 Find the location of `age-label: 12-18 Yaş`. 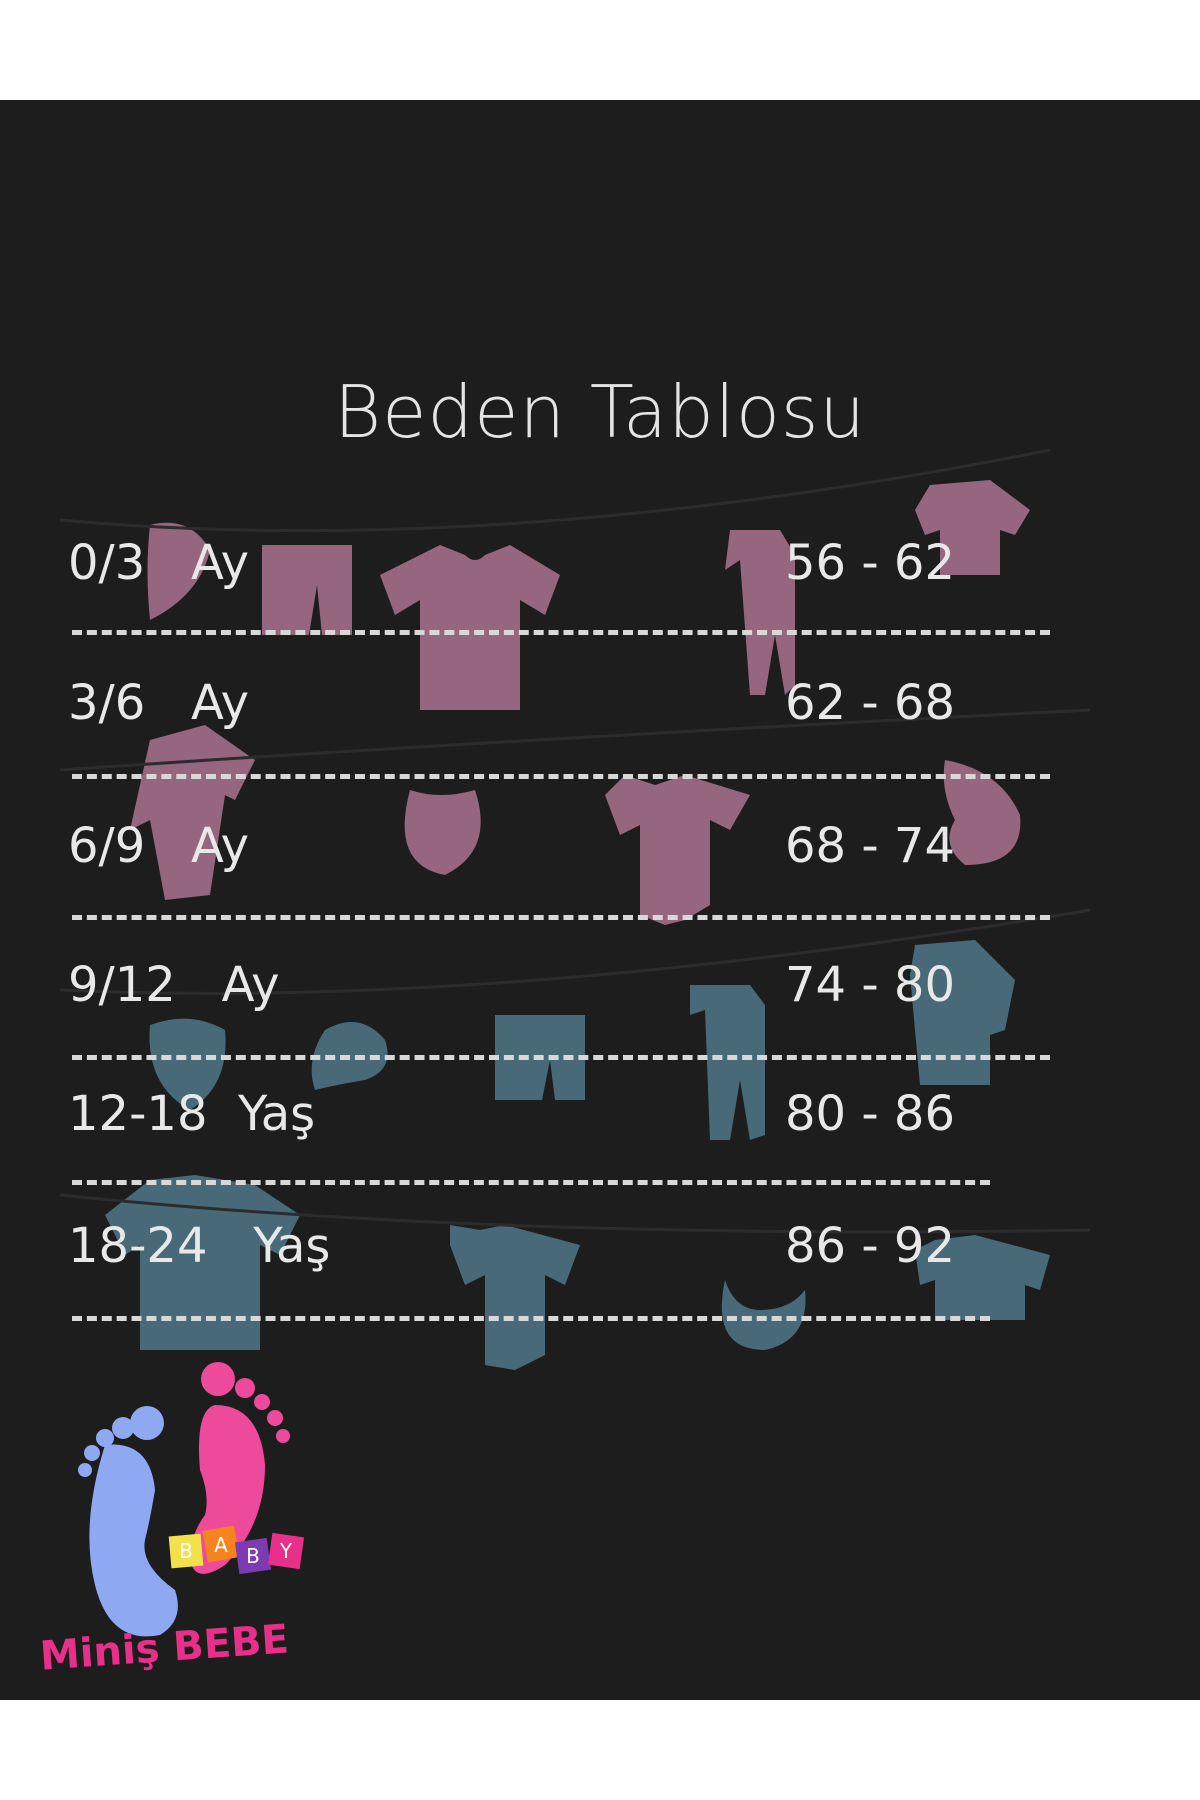

age-label: 12-18 Yaş is located at coordinates (192, 1114).